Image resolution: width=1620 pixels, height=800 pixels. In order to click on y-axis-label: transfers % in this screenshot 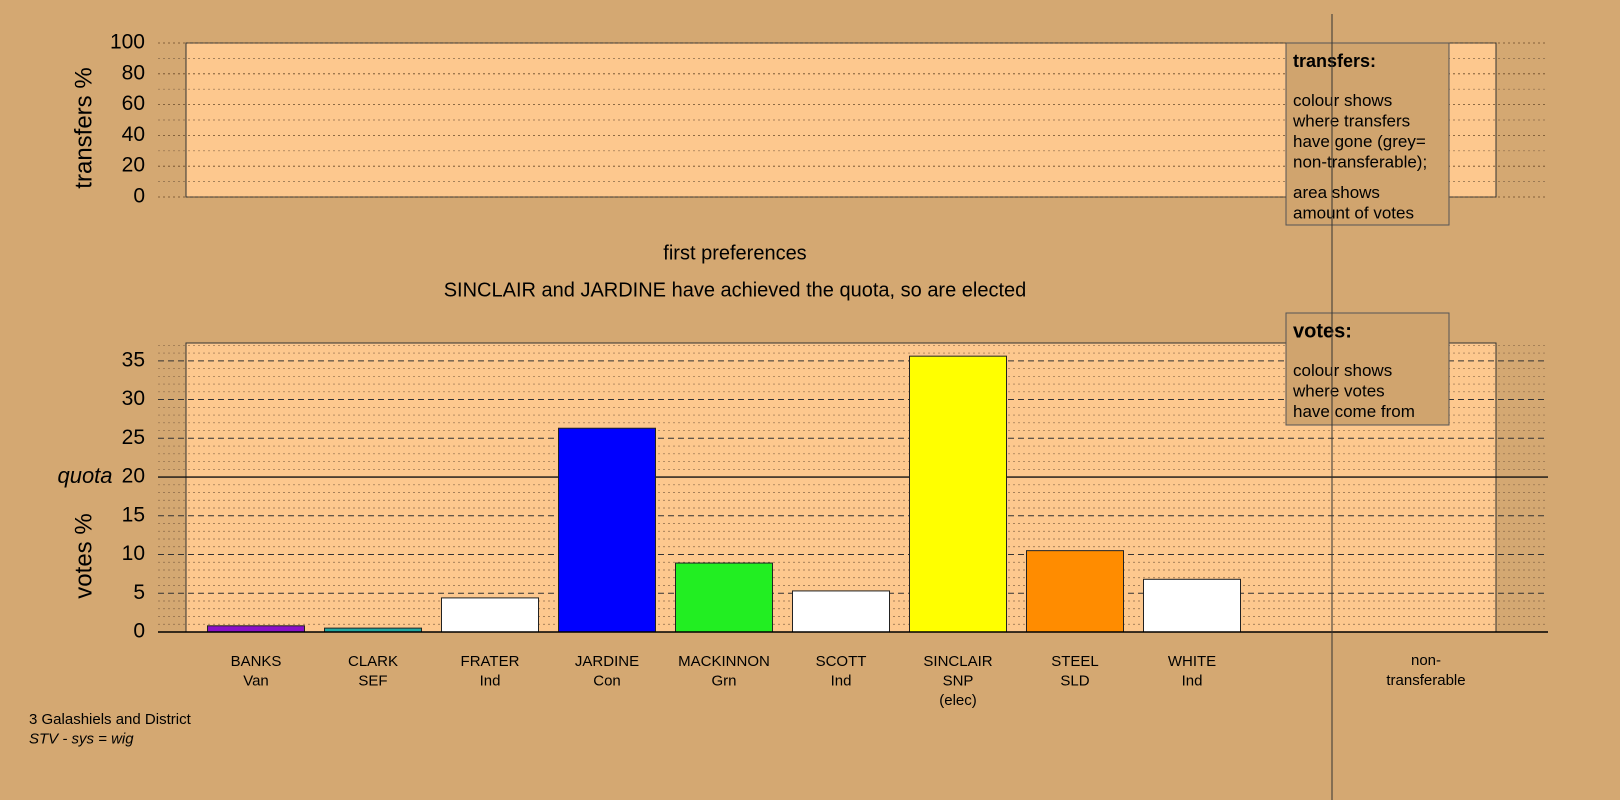, I will do `click(83, 127)`.